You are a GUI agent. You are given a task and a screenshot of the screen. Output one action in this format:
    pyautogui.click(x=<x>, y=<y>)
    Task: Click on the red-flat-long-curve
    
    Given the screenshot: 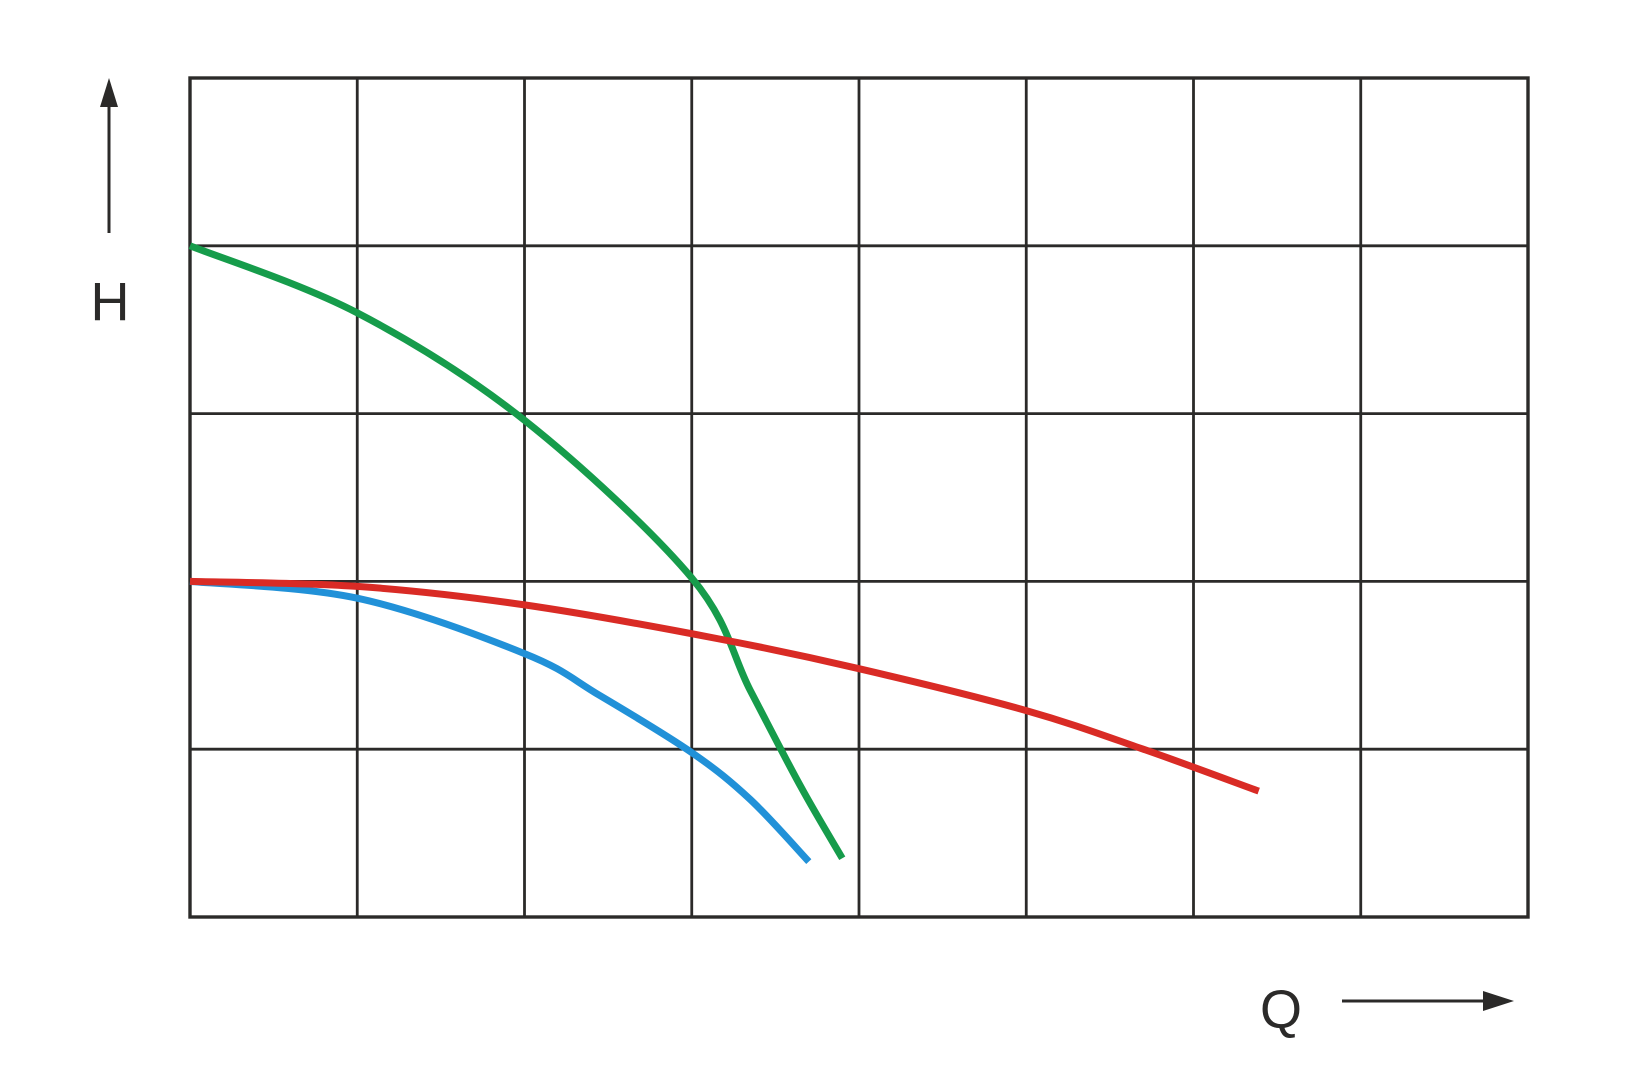 What is the action you would take?
    pyautogui.click(x=724, y=686)
    